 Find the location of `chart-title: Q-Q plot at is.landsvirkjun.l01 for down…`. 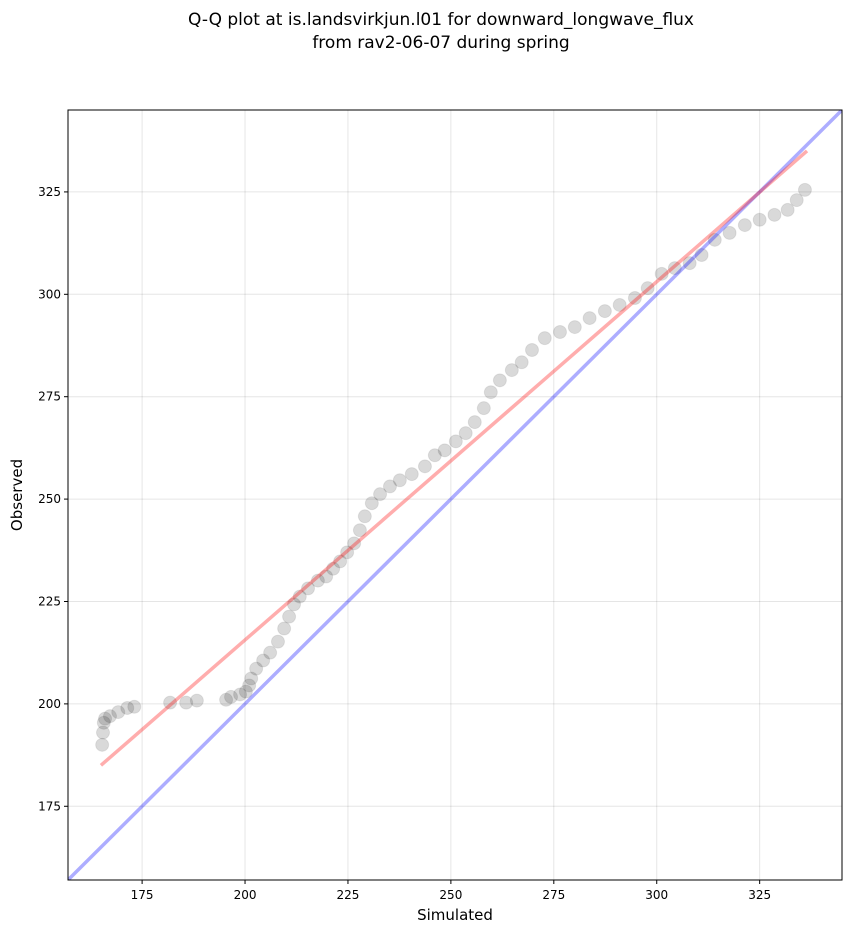

chart-title: Q-Q plot at is.landsvirkjun.l01 for down… is located at coordinates (441, 20).